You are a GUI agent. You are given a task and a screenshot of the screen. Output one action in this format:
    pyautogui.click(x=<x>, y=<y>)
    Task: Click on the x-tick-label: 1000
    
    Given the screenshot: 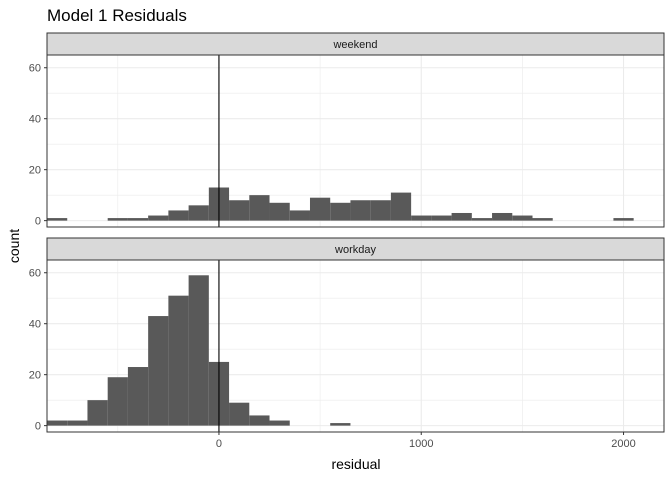 What is the action you would take?
    pyautogui.click(x=421, y=444)
    